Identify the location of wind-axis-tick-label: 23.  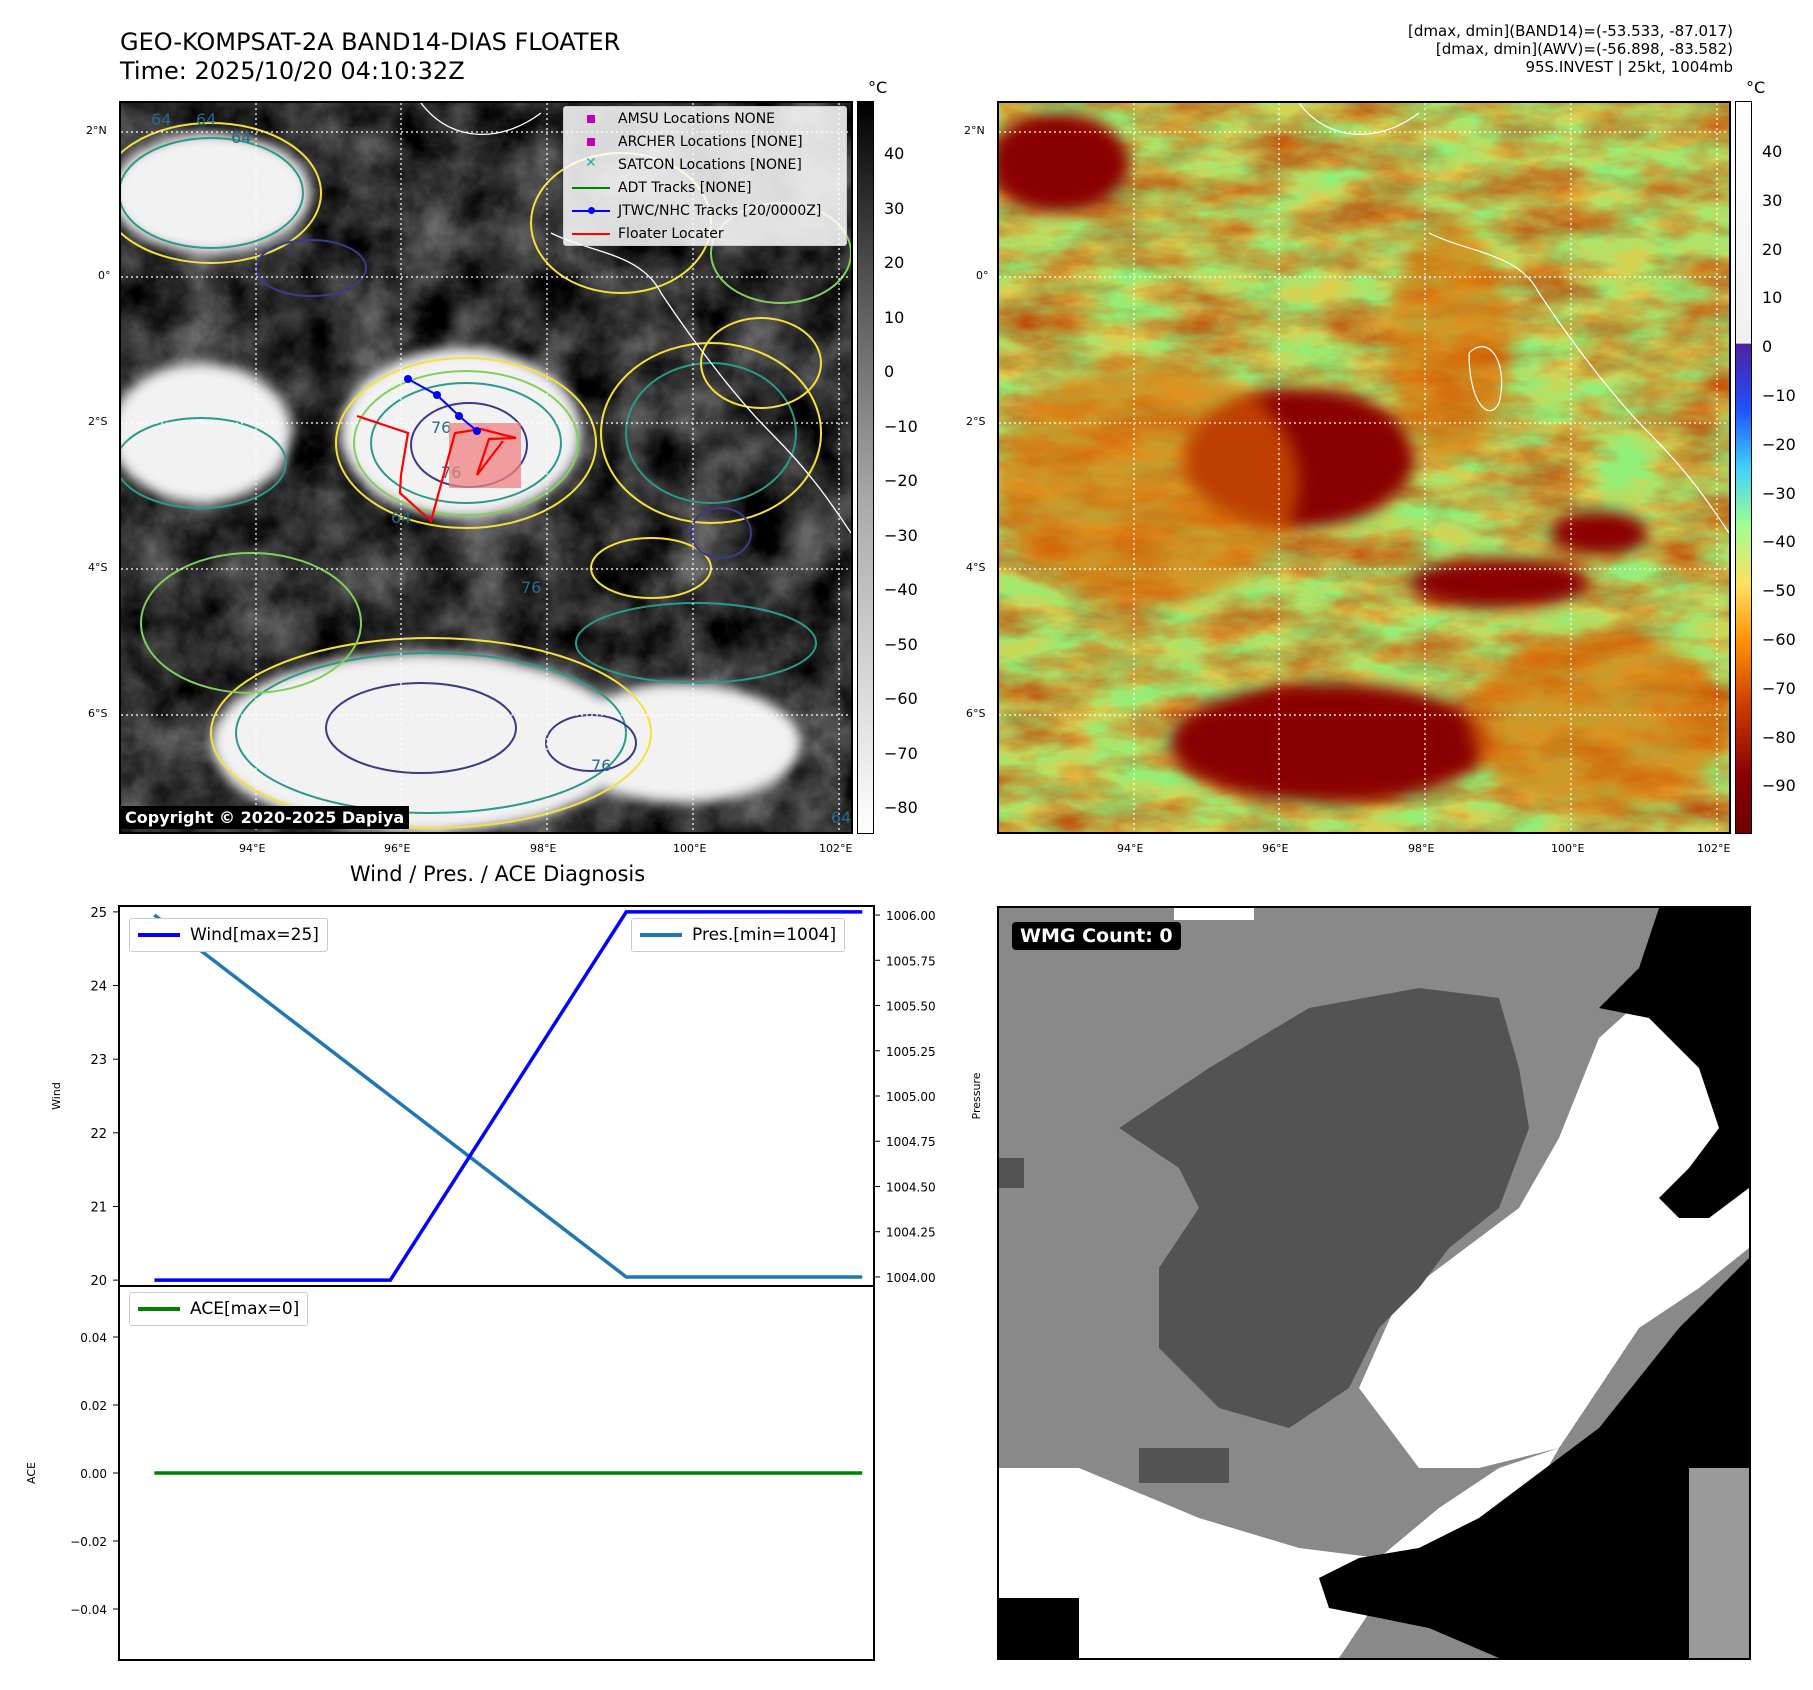
(98, 1060).